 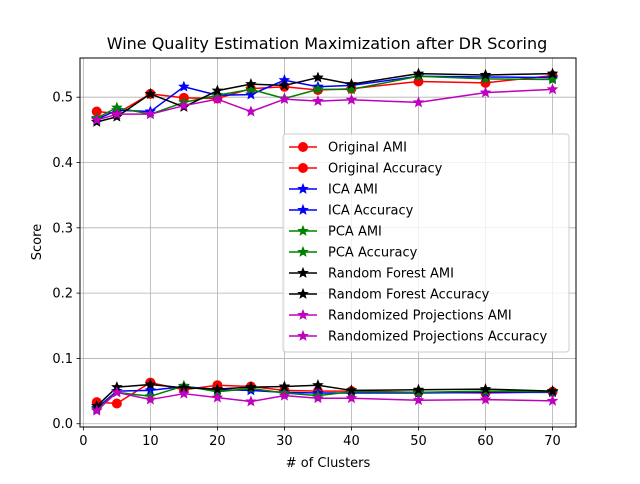 I want to click on y-tick-label: 0.5, so click(x=62, y=98).